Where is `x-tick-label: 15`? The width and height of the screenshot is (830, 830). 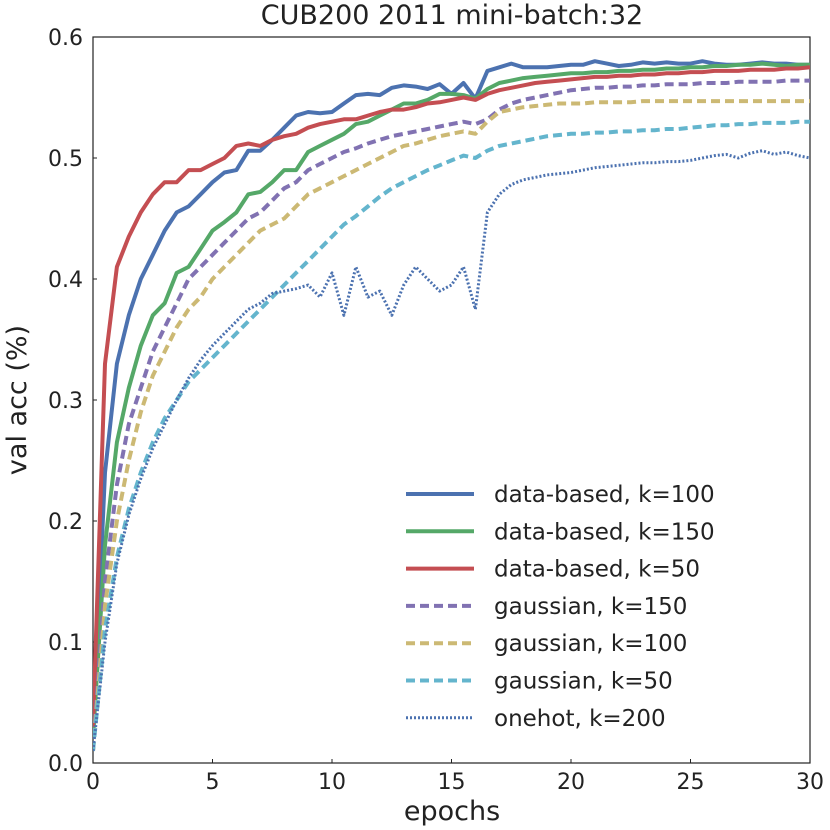 x-tick-label: 15 is located at coordinates (452, 782).